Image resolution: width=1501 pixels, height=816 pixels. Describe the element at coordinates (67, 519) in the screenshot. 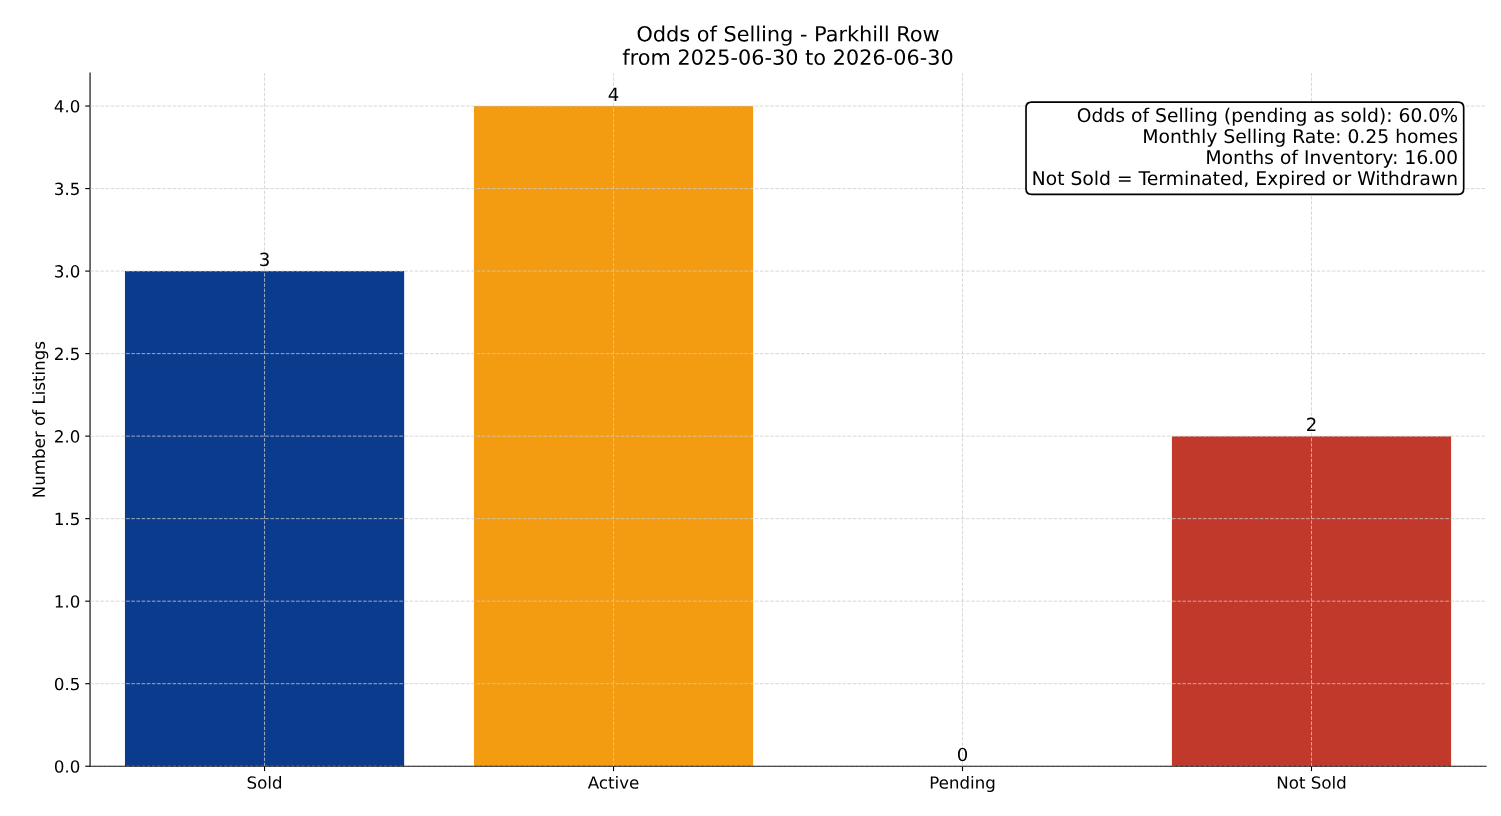

I see `y-tick-label: 1.5` at that location.